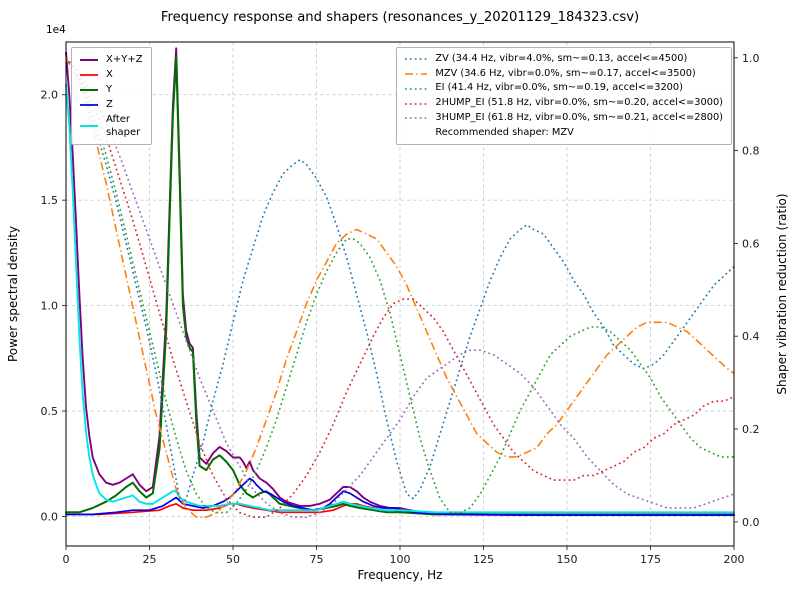 Image resolution: width=800 pixels, height=600 pixels. I want to click on legend-line-swatch-mzv, so click(416, 74).